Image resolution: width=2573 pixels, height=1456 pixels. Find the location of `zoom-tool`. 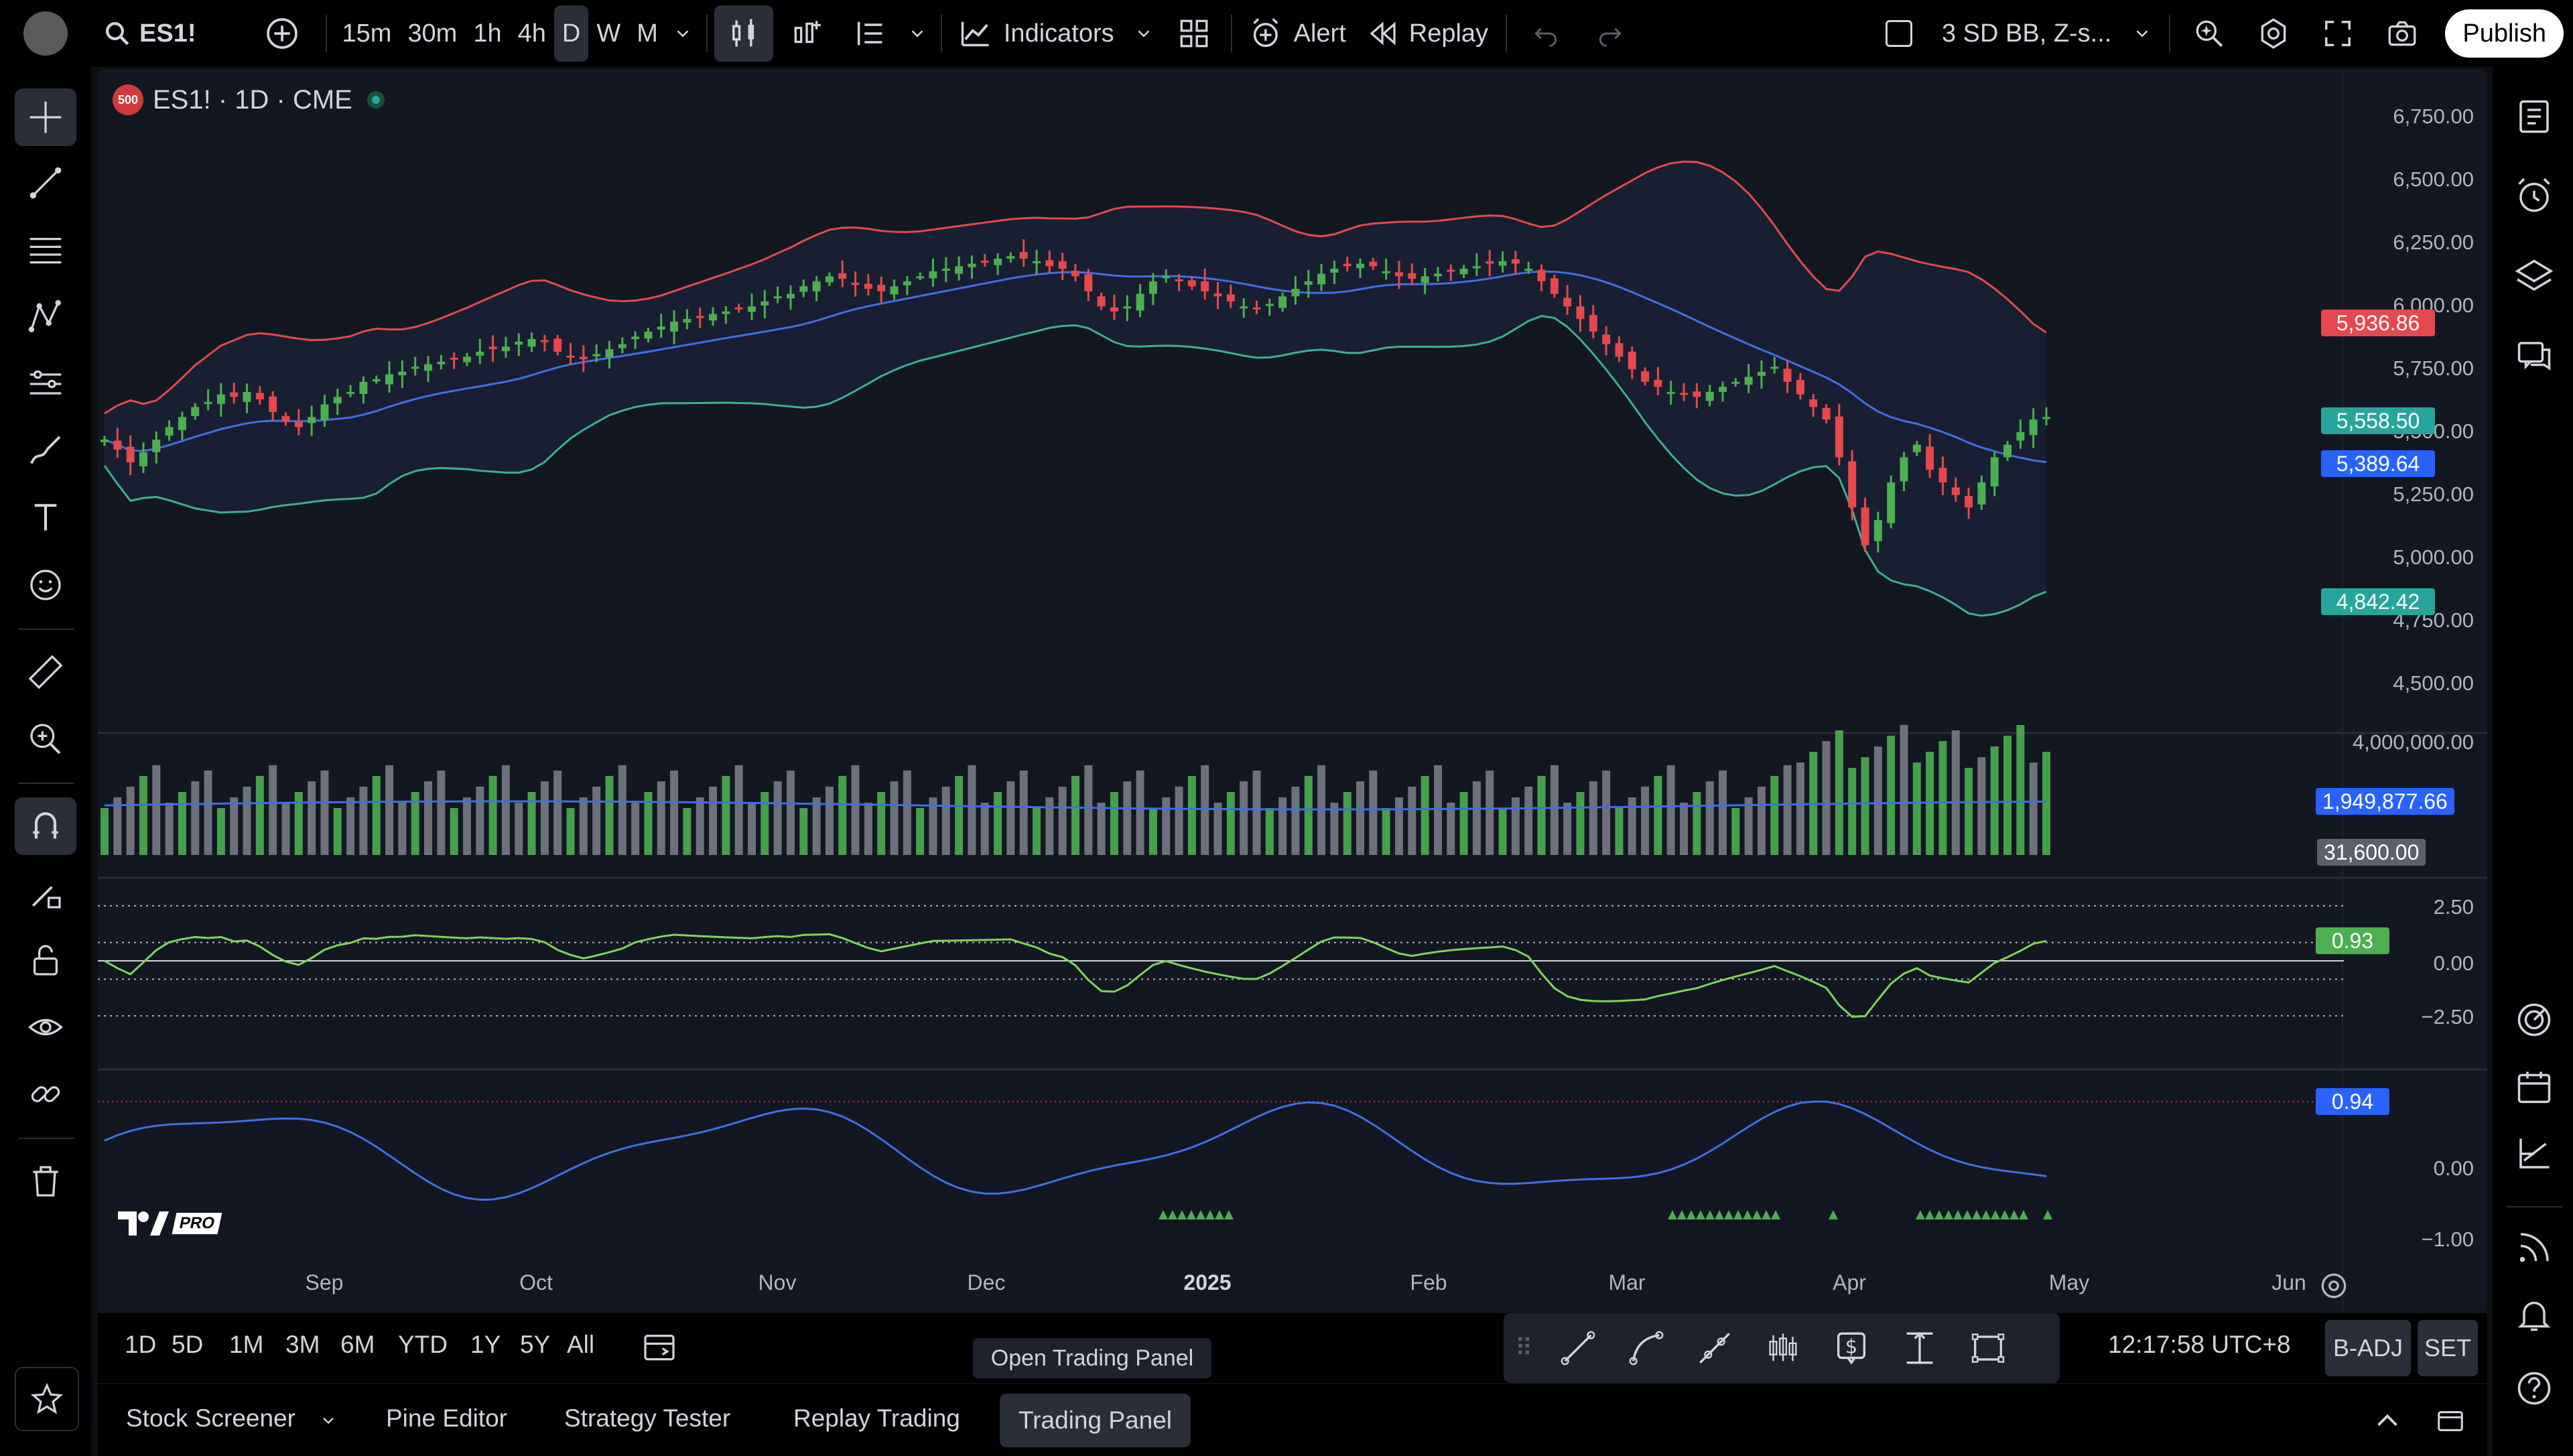

zoom-tool is located at coordinates (45, 739).